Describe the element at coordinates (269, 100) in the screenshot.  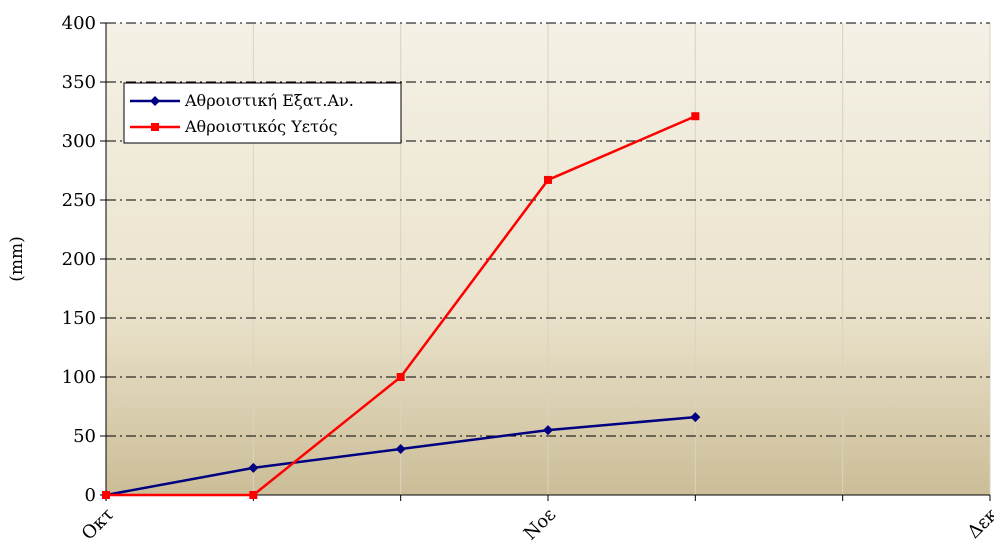
I see `legend-entry-1: Αθροιστική Εξατ.Αν.` at that location.